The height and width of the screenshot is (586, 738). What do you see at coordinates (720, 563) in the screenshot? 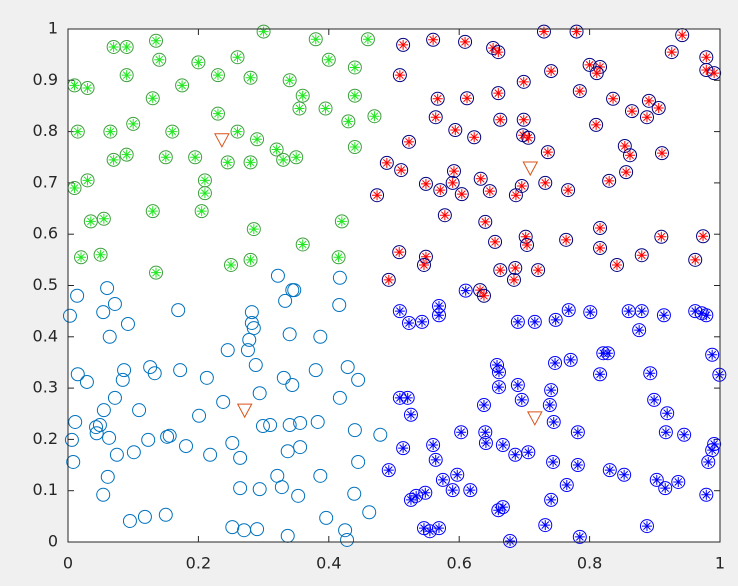
I see `x-tick-label: 1` at bounding box center [720, 563].